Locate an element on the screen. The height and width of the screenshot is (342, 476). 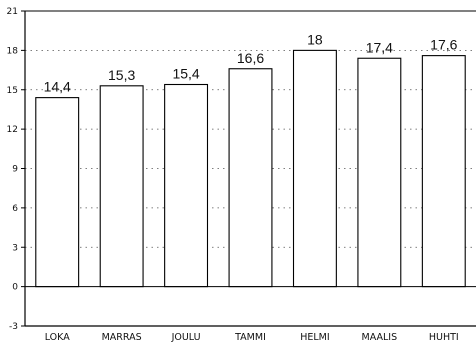
y-tick-label: 18 is located at coordinates (13, 51).